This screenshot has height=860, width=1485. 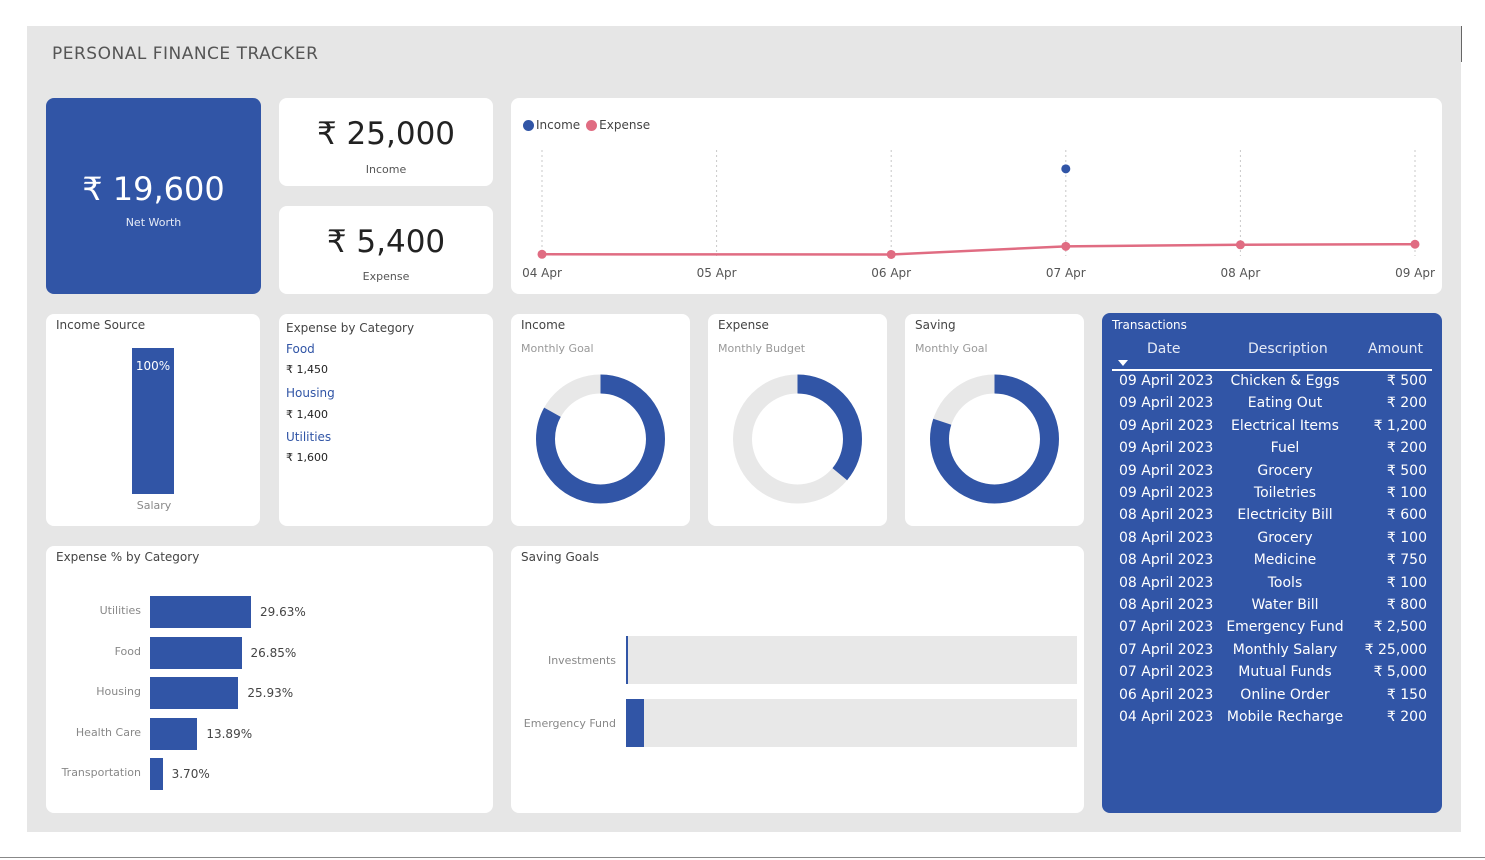 I want to click on saving-gauge-card: Saving Monthly Goal, so click(x=994, y=420).